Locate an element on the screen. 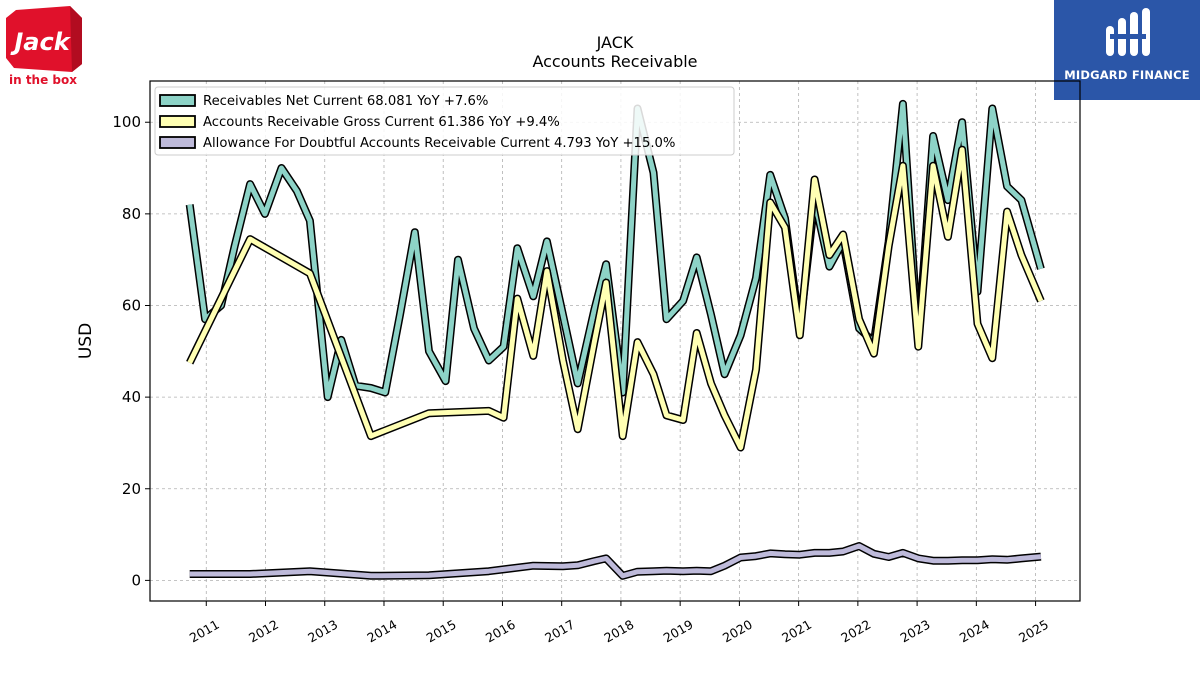 The width and height of the screenshot is (1200, 675). series-line is located at coordinates (615, 561).